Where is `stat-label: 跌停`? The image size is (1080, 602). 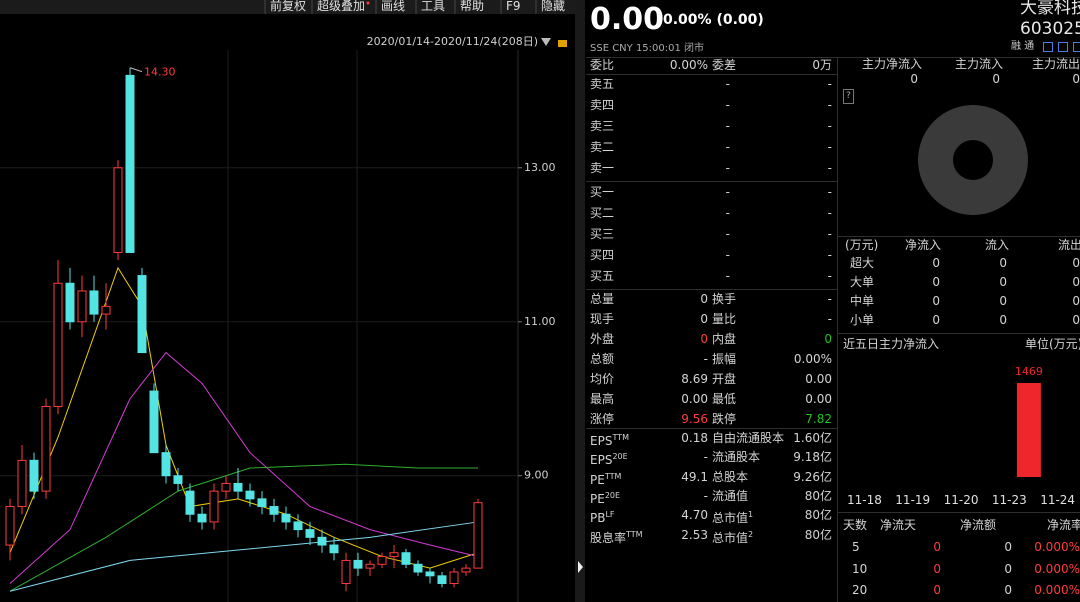
stat-label: 跌停 is located at coordinates (724, 419).